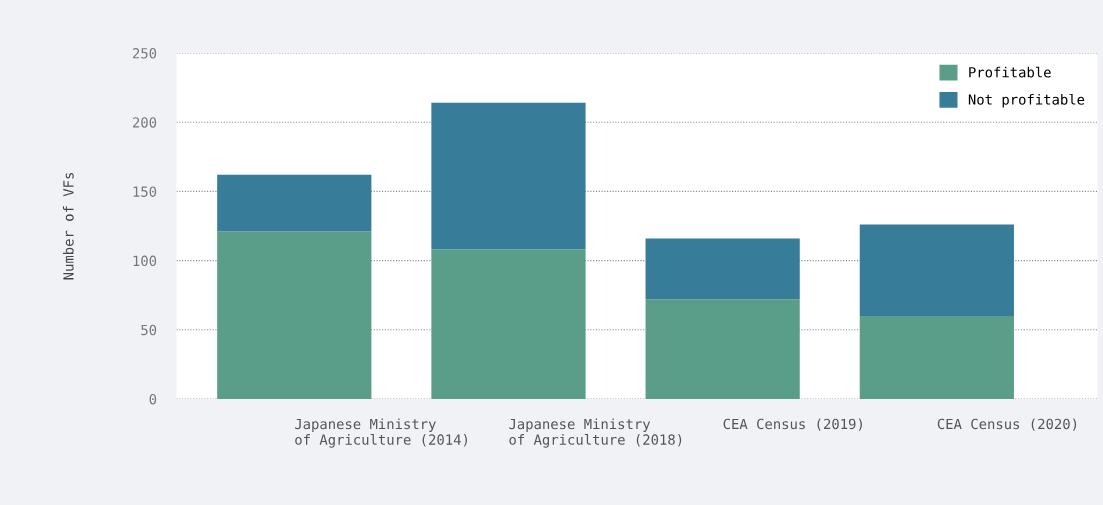 Image resolution: width=1103 pixels, height=505 pixels. What do you see at coordinates (145, 261) in the screenshot?
I see `y-tick-label: 100` at bounding box center [145, 261].